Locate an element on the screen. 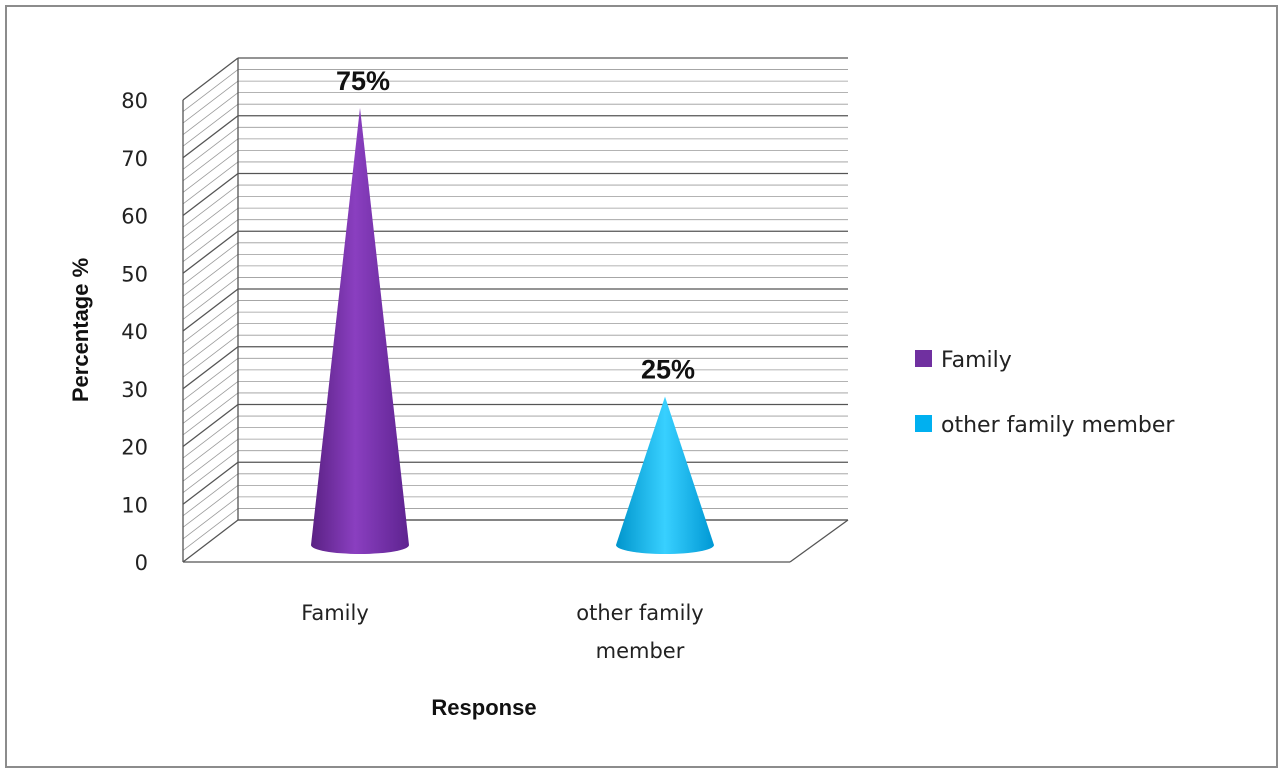 The width and height of the screenshot is (1283, 777). legend: Family other family member is located at coordinates (1045, 393).